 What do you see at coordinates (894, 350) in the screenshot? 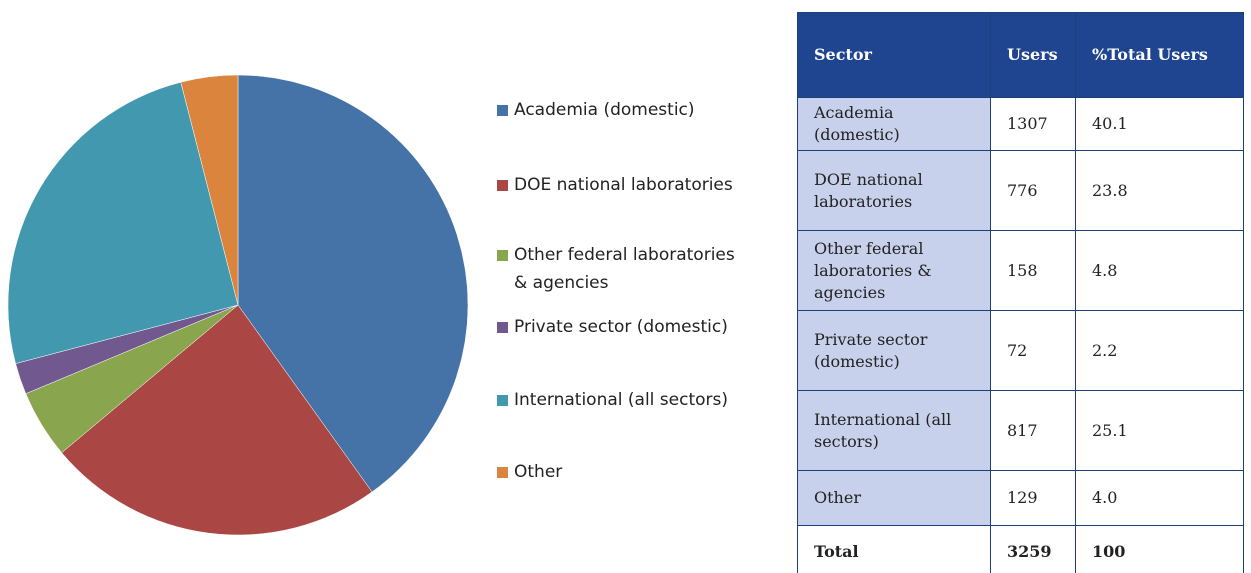
I see `table-cell: Private sector (domestic)` at bounding box center [894, 350].